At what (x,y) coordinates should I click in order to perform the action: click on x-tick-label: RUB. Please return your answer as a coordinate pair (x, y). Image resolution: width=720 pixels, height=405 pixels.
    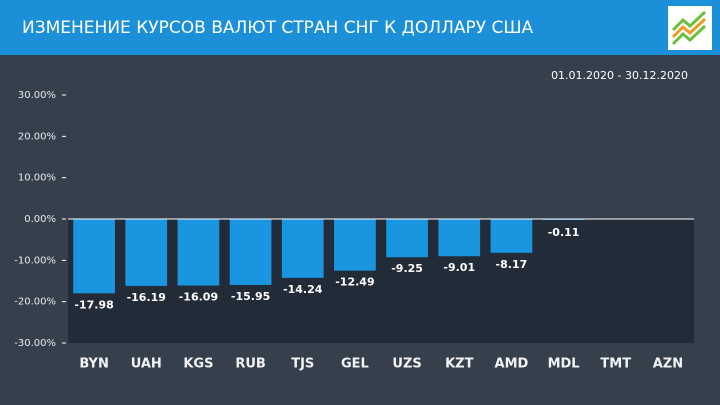
    Looking at the image, I should click on (250, 364).